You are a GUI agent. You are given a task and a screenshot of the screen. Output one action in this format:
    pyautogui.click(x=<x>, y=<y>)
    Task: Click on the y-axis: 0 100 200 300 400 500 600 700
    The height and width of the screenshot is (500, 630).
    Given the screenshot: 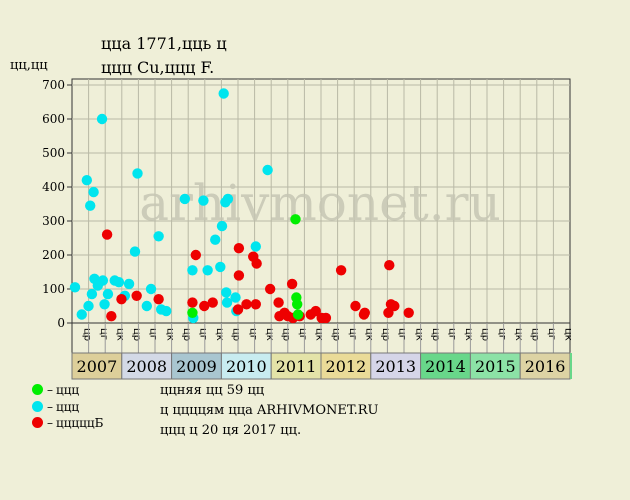 What is the action you would take?
    pyautogui.click(x=57, y=204)
    